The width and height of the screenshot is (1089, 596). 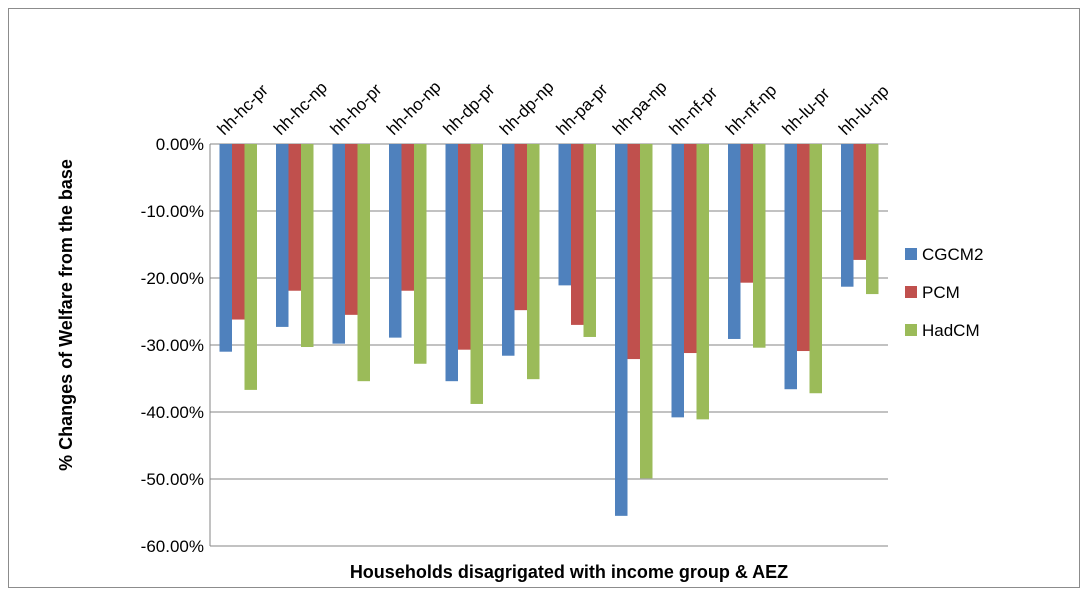 I want to click on y-tick-label: -40.00%, so click(x=172, y=412).